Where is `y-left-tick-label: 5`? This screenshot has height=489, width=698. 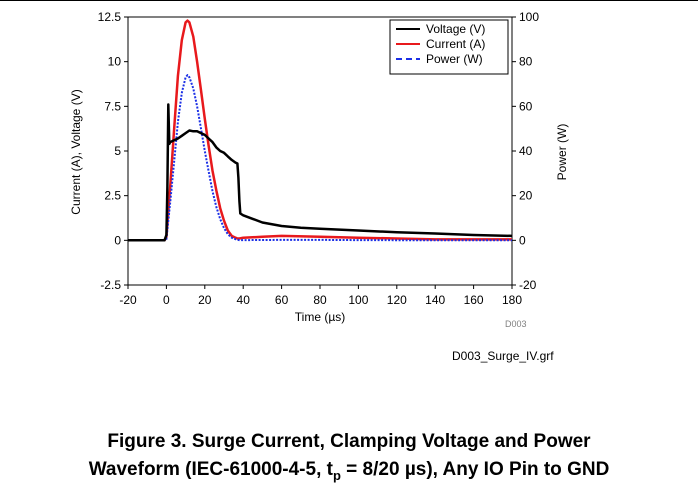
y-left-tick-label: 5 is located at coordinates (117, 151).